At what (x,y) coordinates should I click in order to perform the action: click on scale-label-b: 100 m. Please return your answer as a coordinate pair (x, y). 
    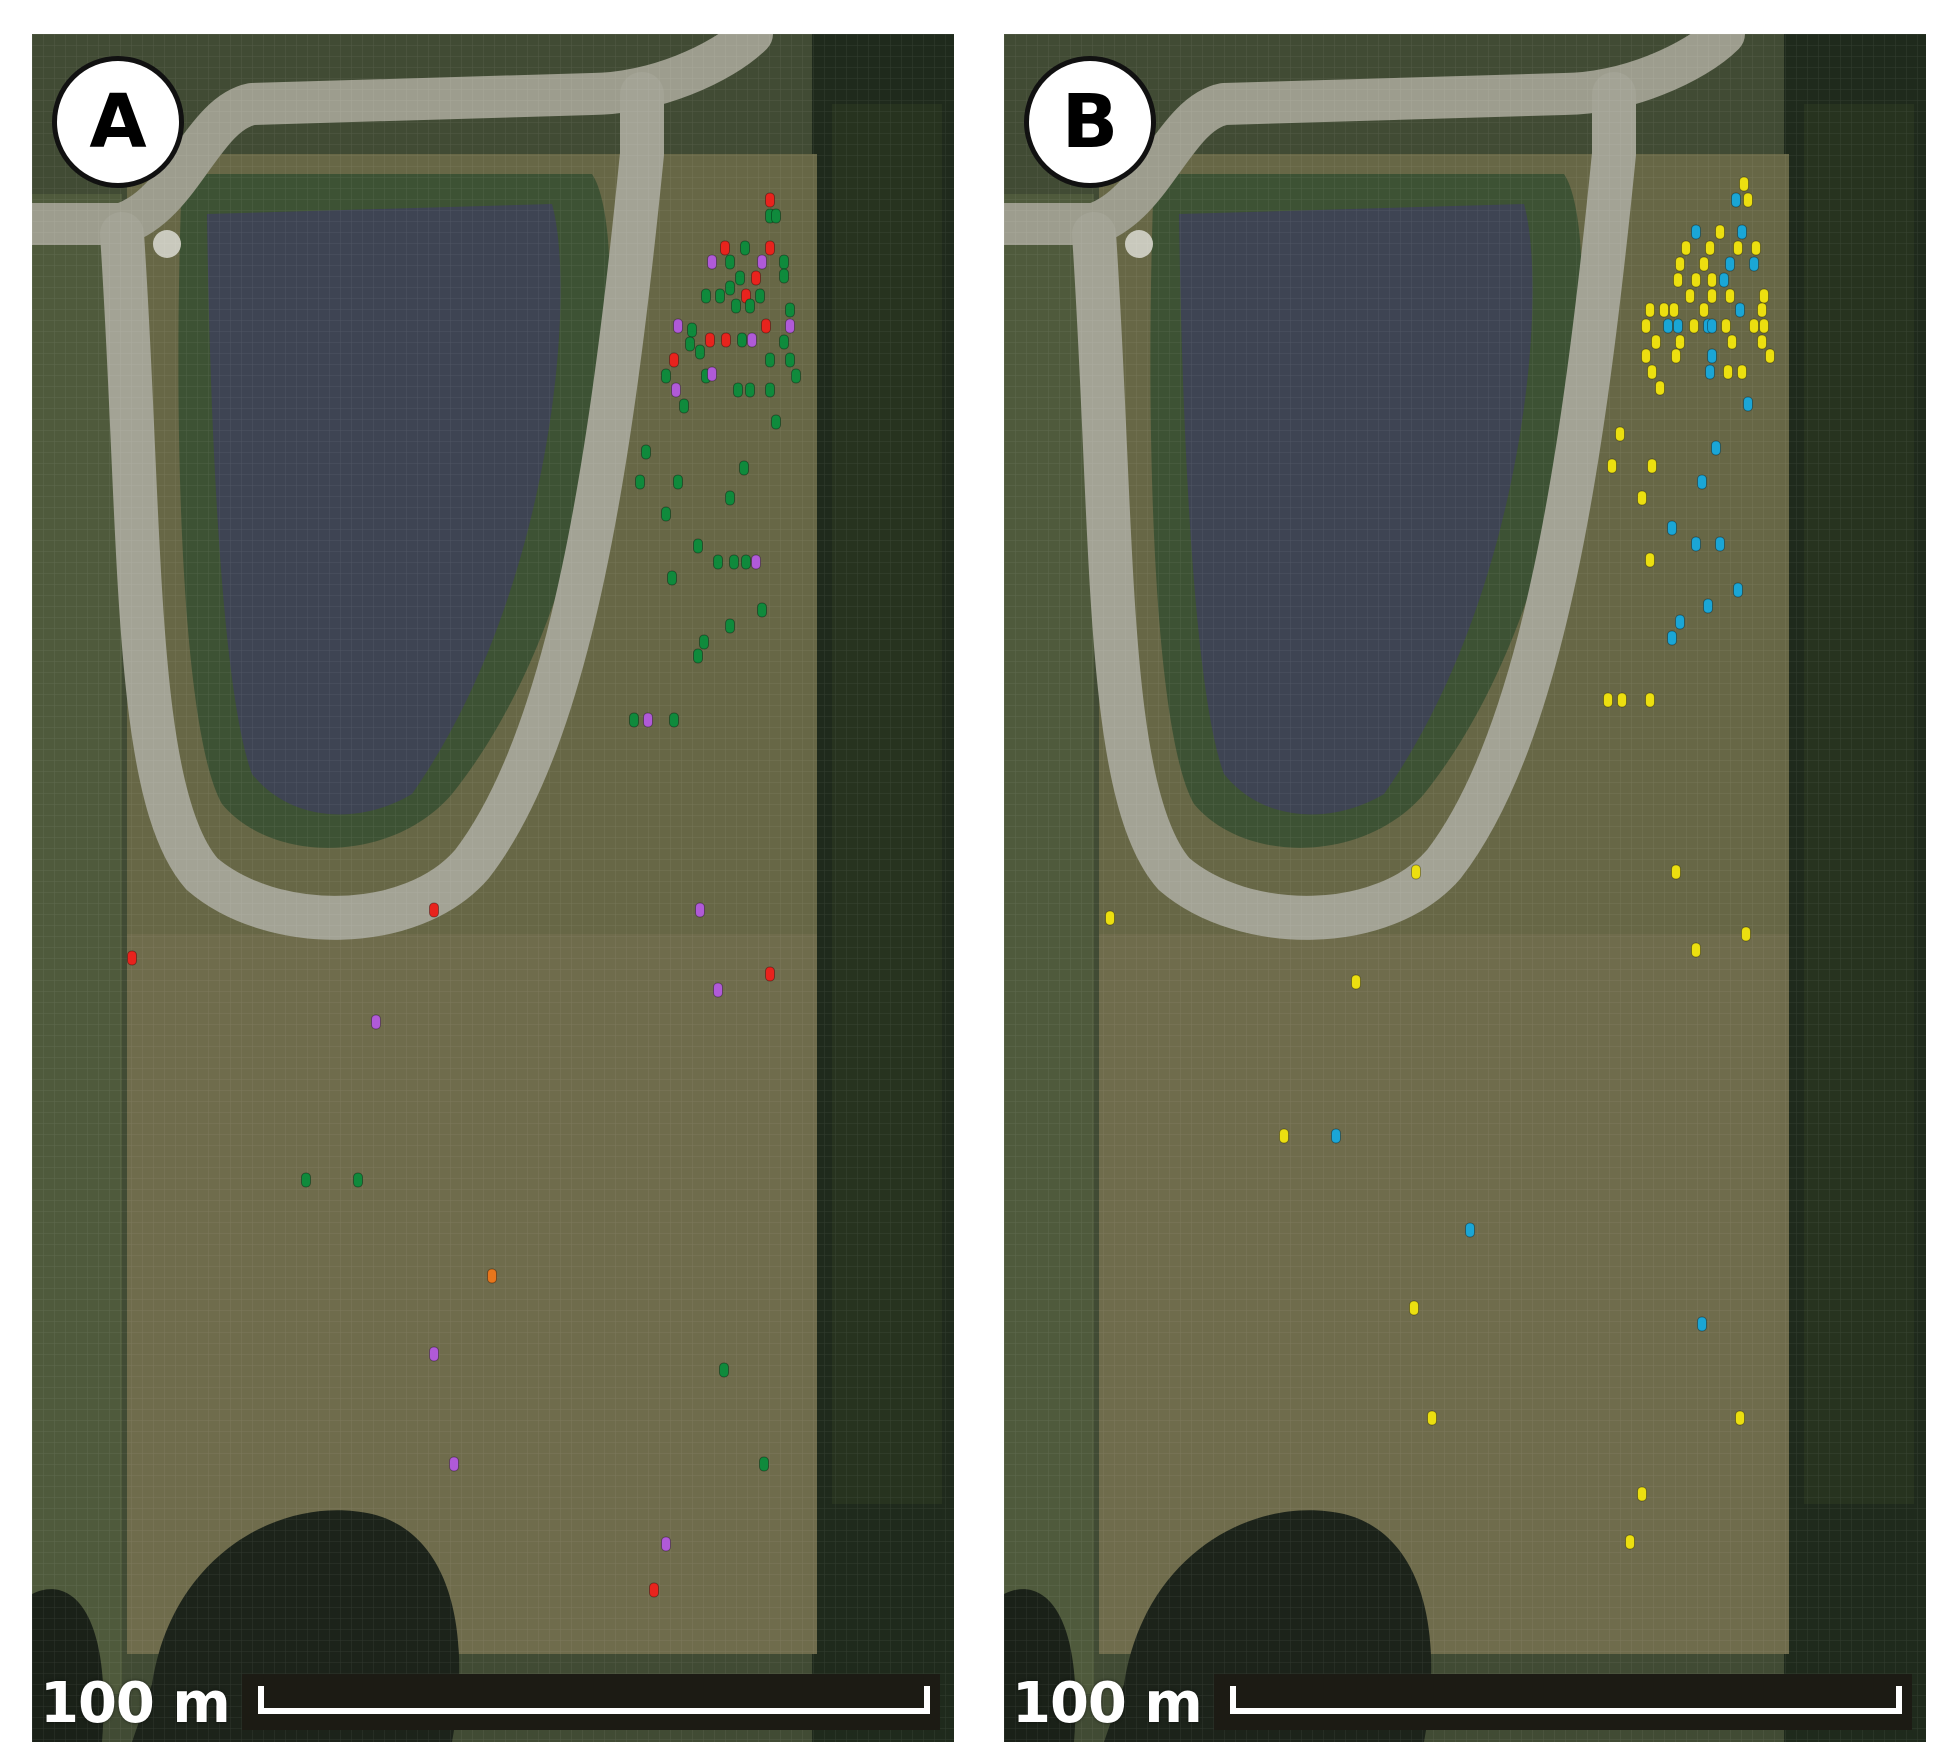
    Looking at the image, I should click on (1107, 1703).